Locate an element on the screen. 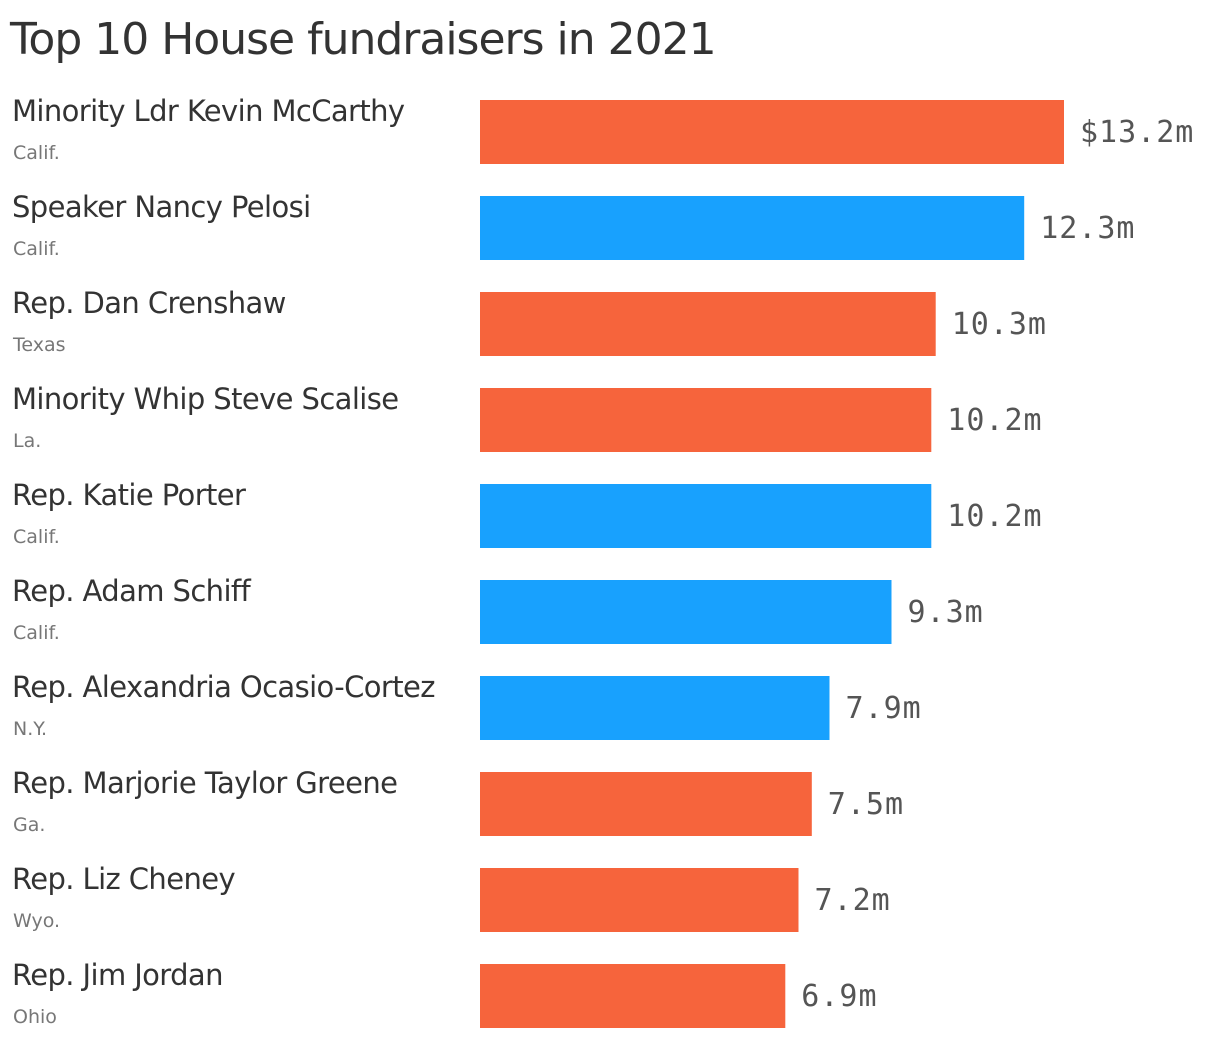 Image resolution: width=1220 pixels, height=1044 pixels. row-name-label: Rep. Adam Schiff is located at coordinates (132, 591).